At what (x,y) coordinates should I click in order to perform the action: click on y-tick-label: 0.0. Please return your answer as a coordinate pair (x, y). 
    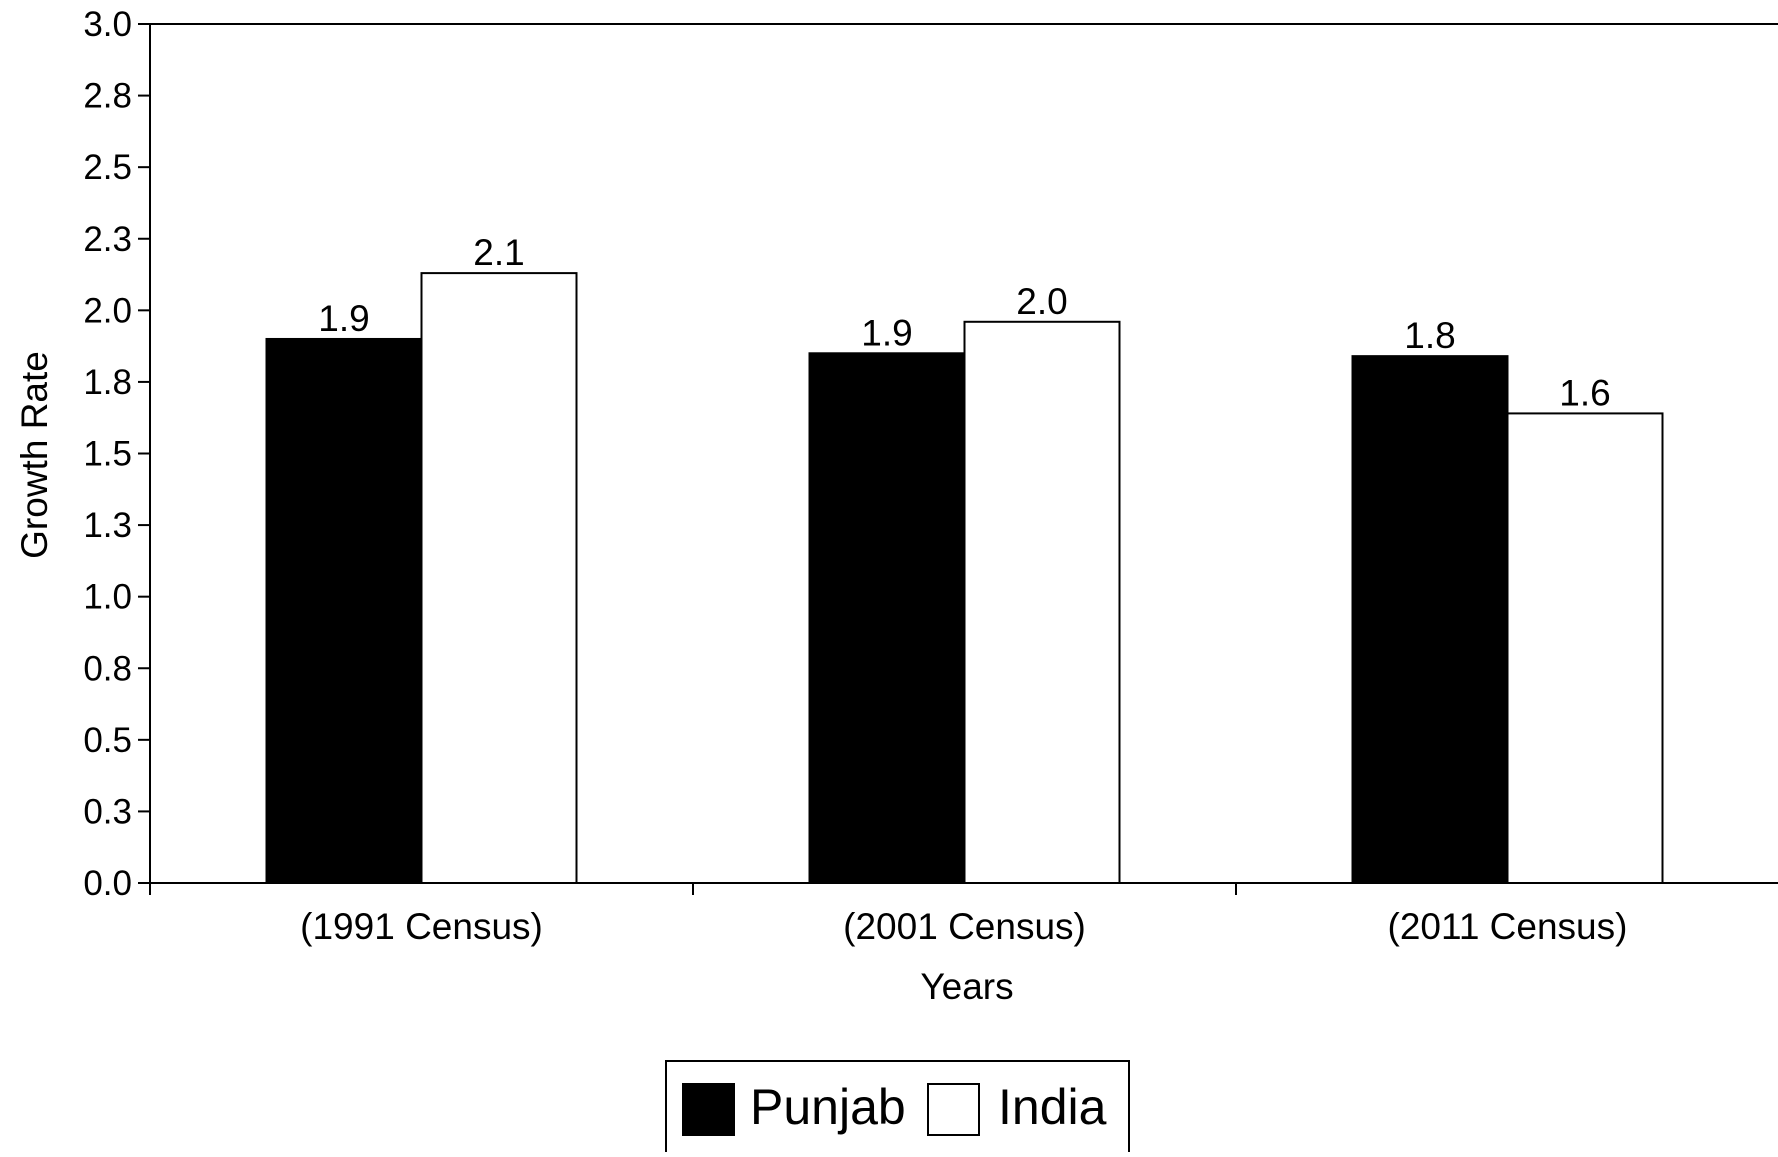
    Looking at the image, I should click on (107, 883).